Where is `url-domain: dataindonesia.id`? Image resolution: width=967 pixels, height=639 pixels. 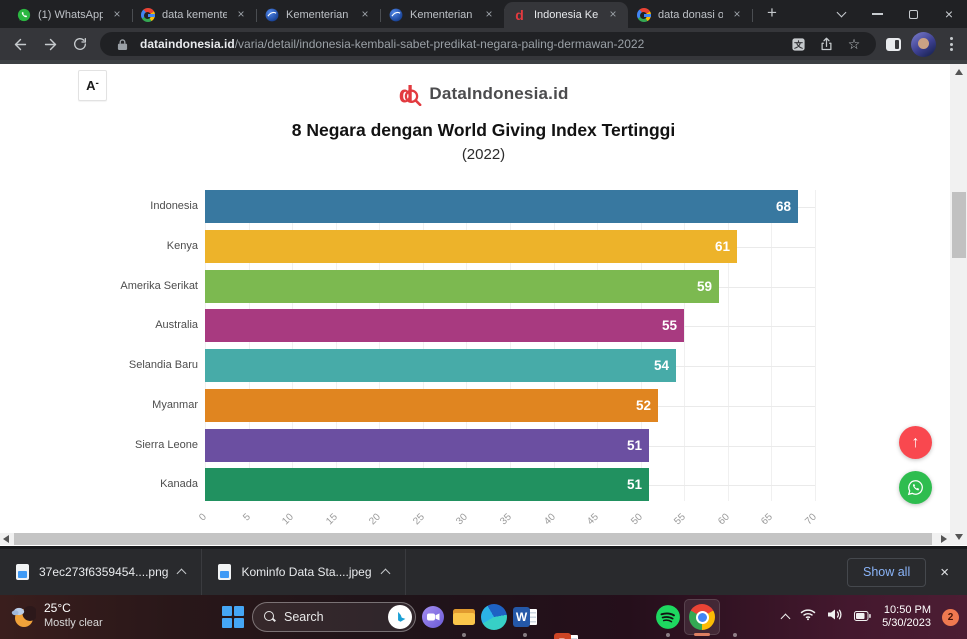 url-domain: dataindonesia.id is located at coordinates (187, 44).